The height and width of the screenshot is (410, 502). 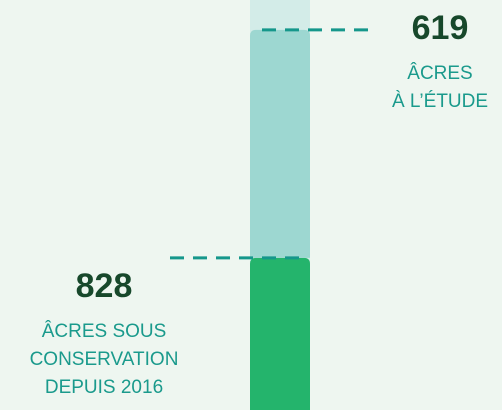 What do you see at coordinates (104, 359) in the screenshot?
I see `series-label: CONSERVATION` at bounding box center [104, 359].